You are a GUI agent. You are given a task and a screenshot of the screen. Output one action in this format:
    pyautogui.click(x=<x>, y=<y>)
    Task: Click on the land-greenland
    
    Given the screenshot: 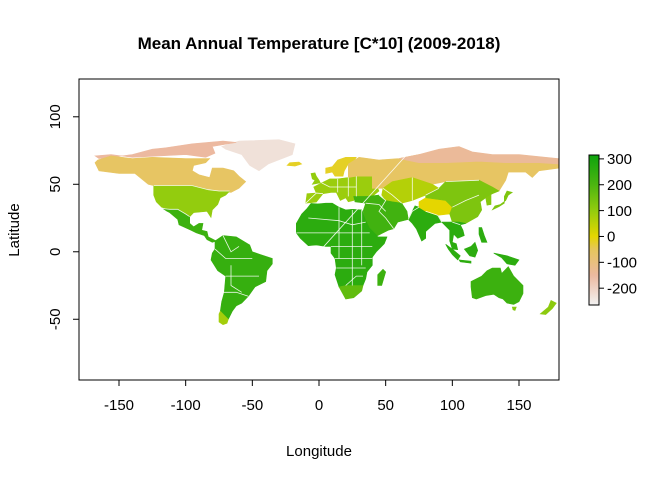 What is the action you would take?
    pyautogui.click(x=258, y=155)
    